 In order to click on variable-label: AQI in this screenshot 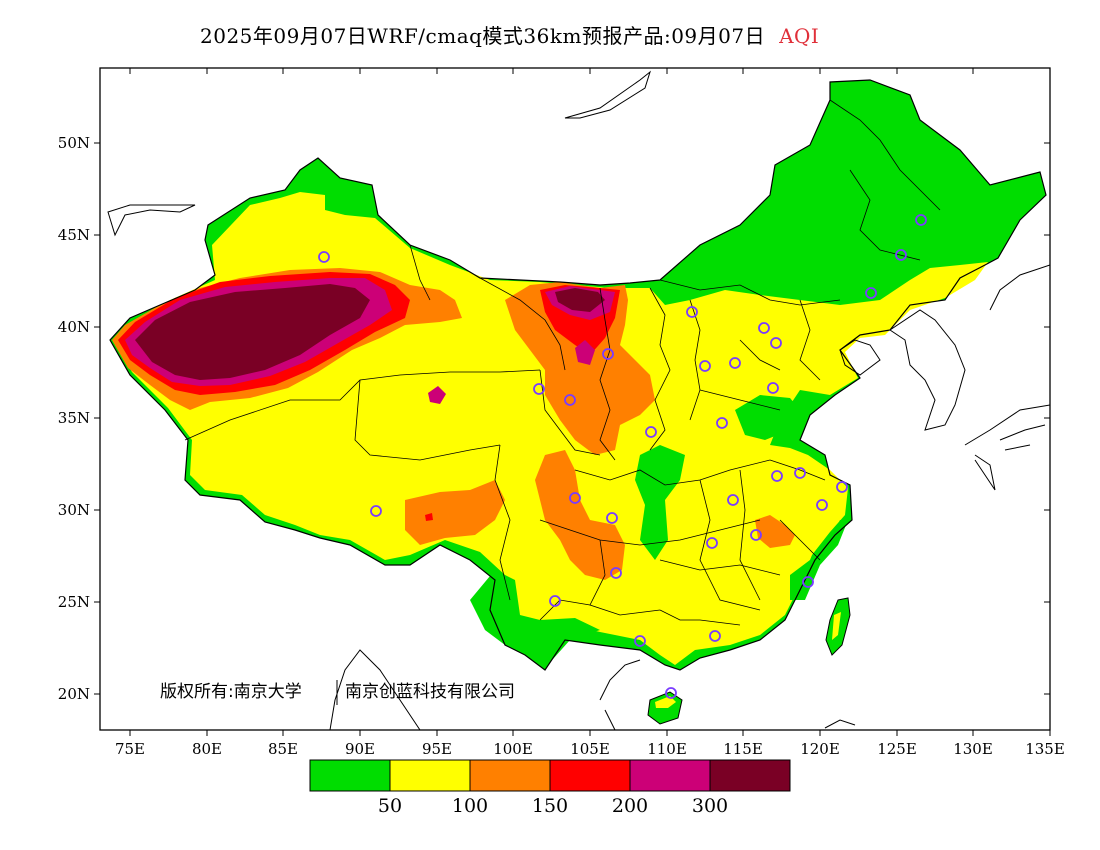, I will do `click(799, 36)`.